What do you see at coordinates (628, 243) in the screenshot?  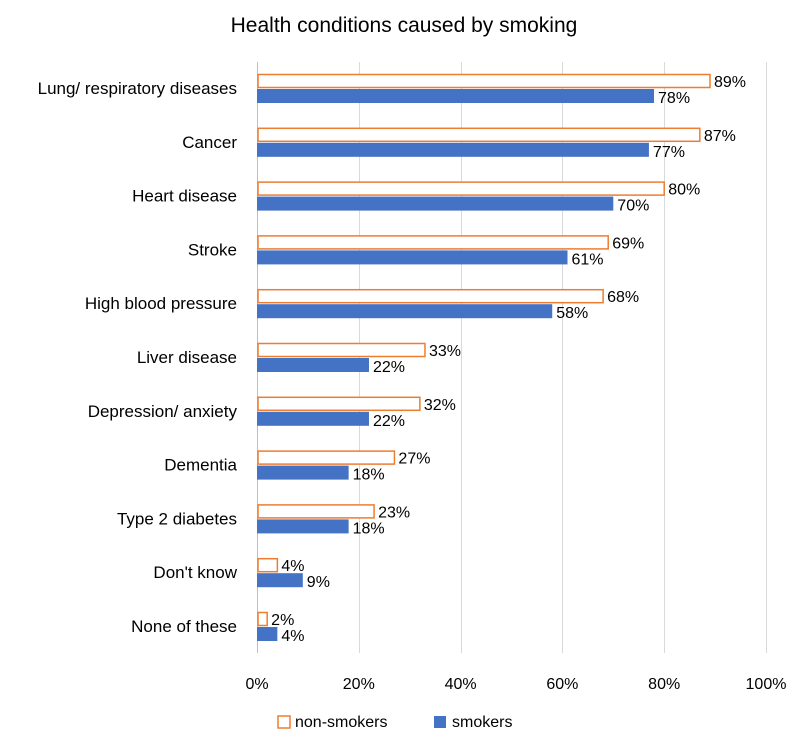 I see `data-label-non-smokers: 69%` at bounding box center [628, 243].